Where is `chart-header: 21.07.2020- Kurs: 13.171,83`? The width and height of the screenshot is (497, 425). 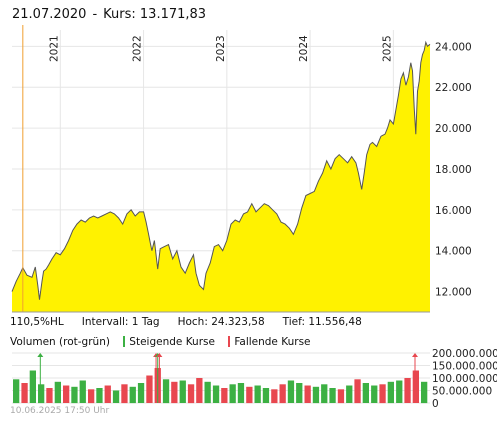
chart-header: 21.07.2020- Kurs: 13.171,83 is located at coordinates (109, 14).